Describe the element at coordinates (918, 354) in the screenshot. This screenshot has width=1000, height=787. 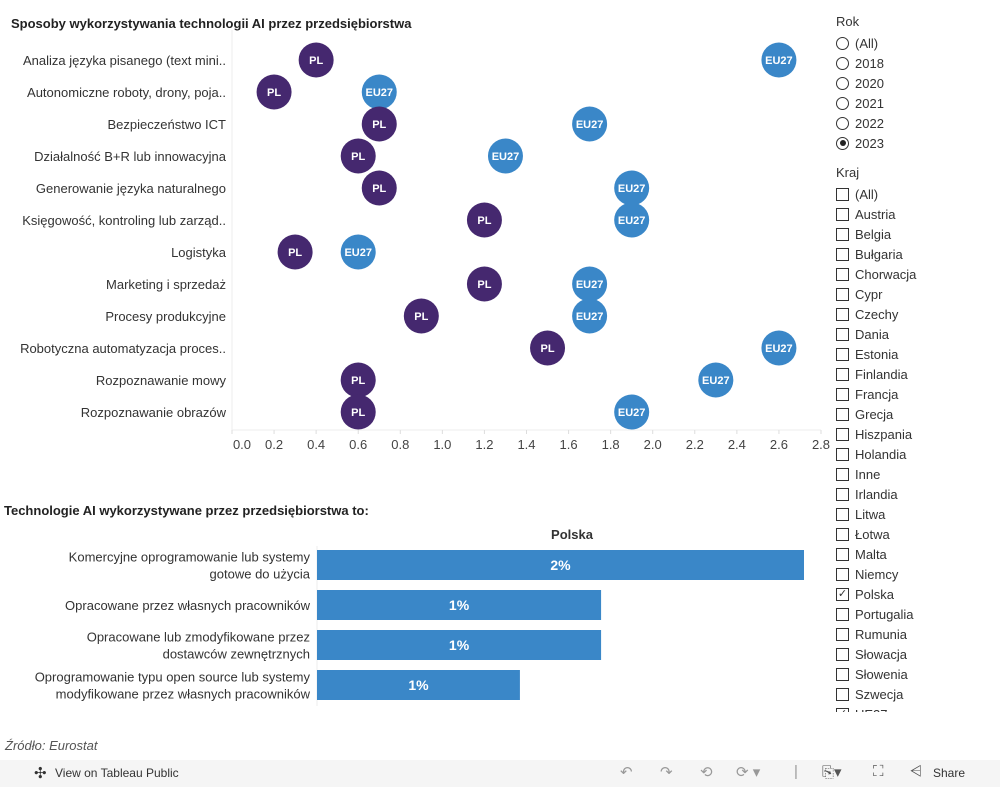
I see `country-option: Estonia` at that location.